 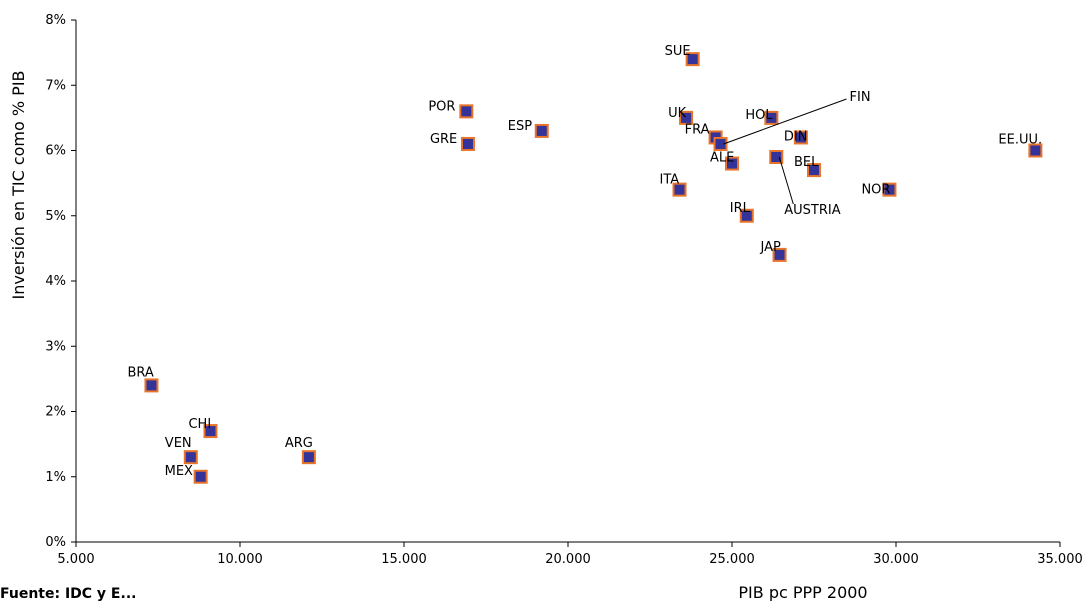 I want to click on point-label: ITA, so click(x=670, y=180).